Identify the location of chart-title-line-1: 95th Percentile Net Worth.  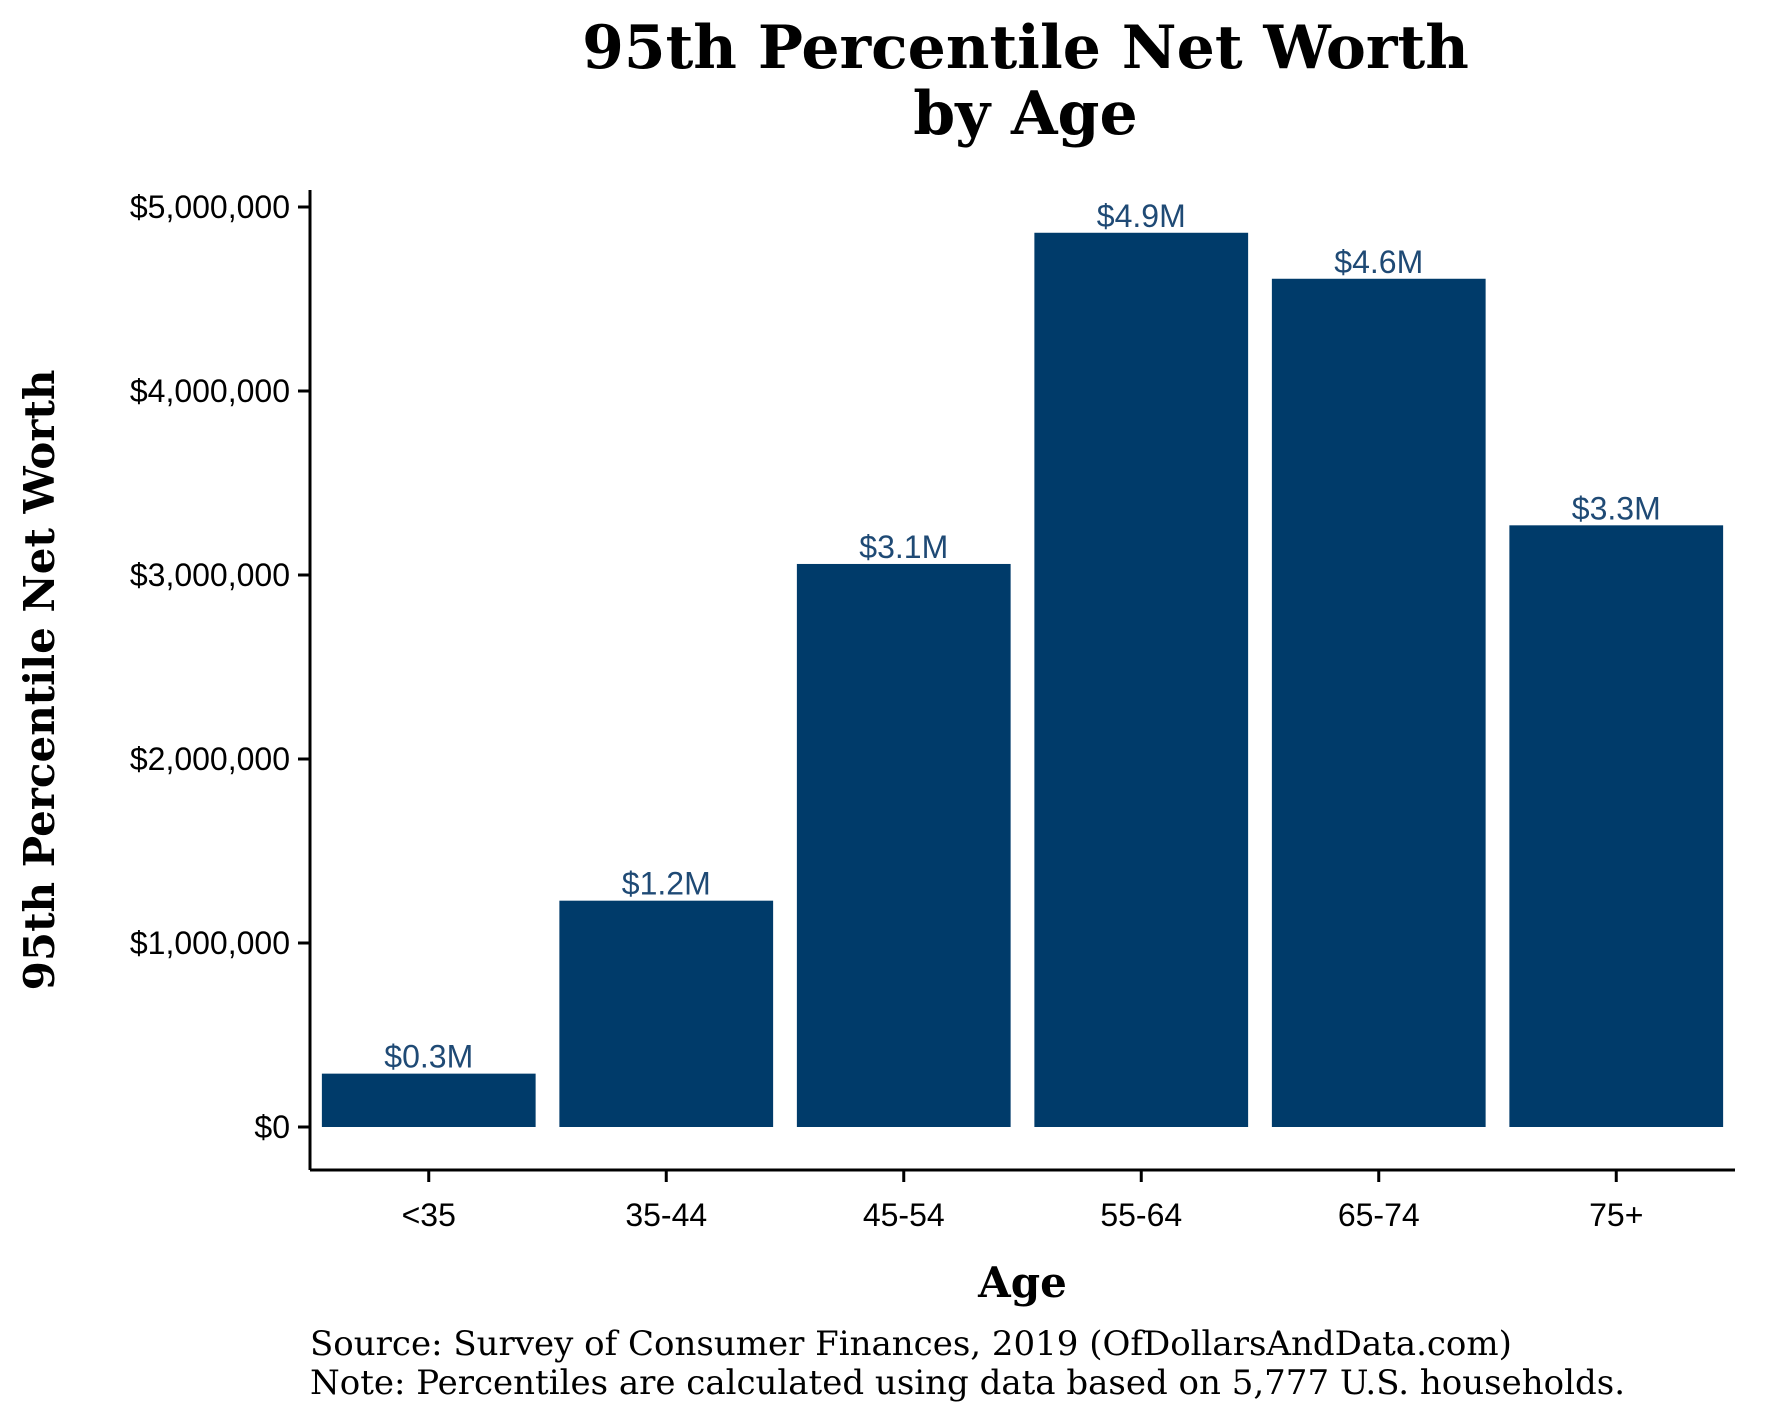
(1025, 48).